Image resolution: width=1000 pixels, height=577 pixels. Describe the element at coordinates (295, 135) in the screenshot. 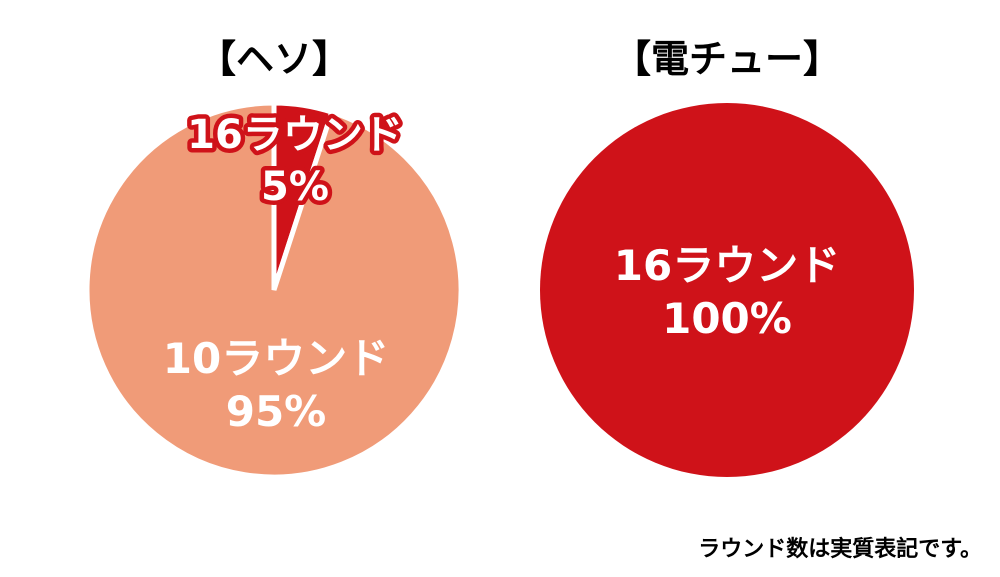

I see `slice-label-heso-0: 16ラウンド` at that location.